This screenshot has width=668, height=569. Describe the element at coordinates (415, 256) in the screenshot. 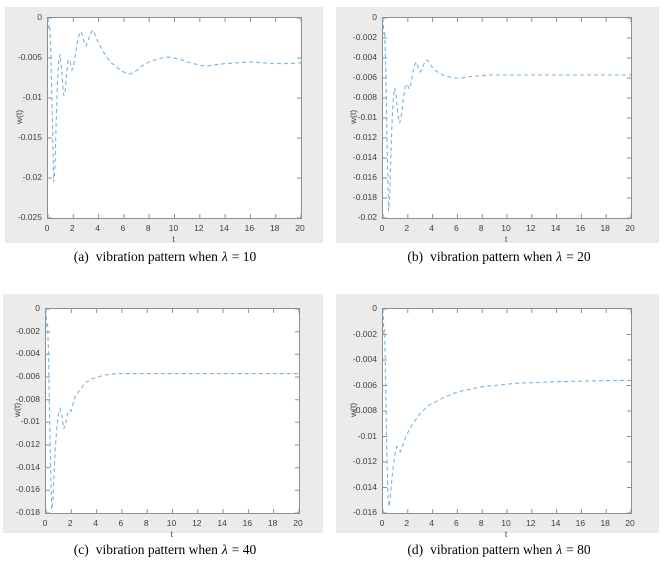

I see `caption-index: (b)` at that location.